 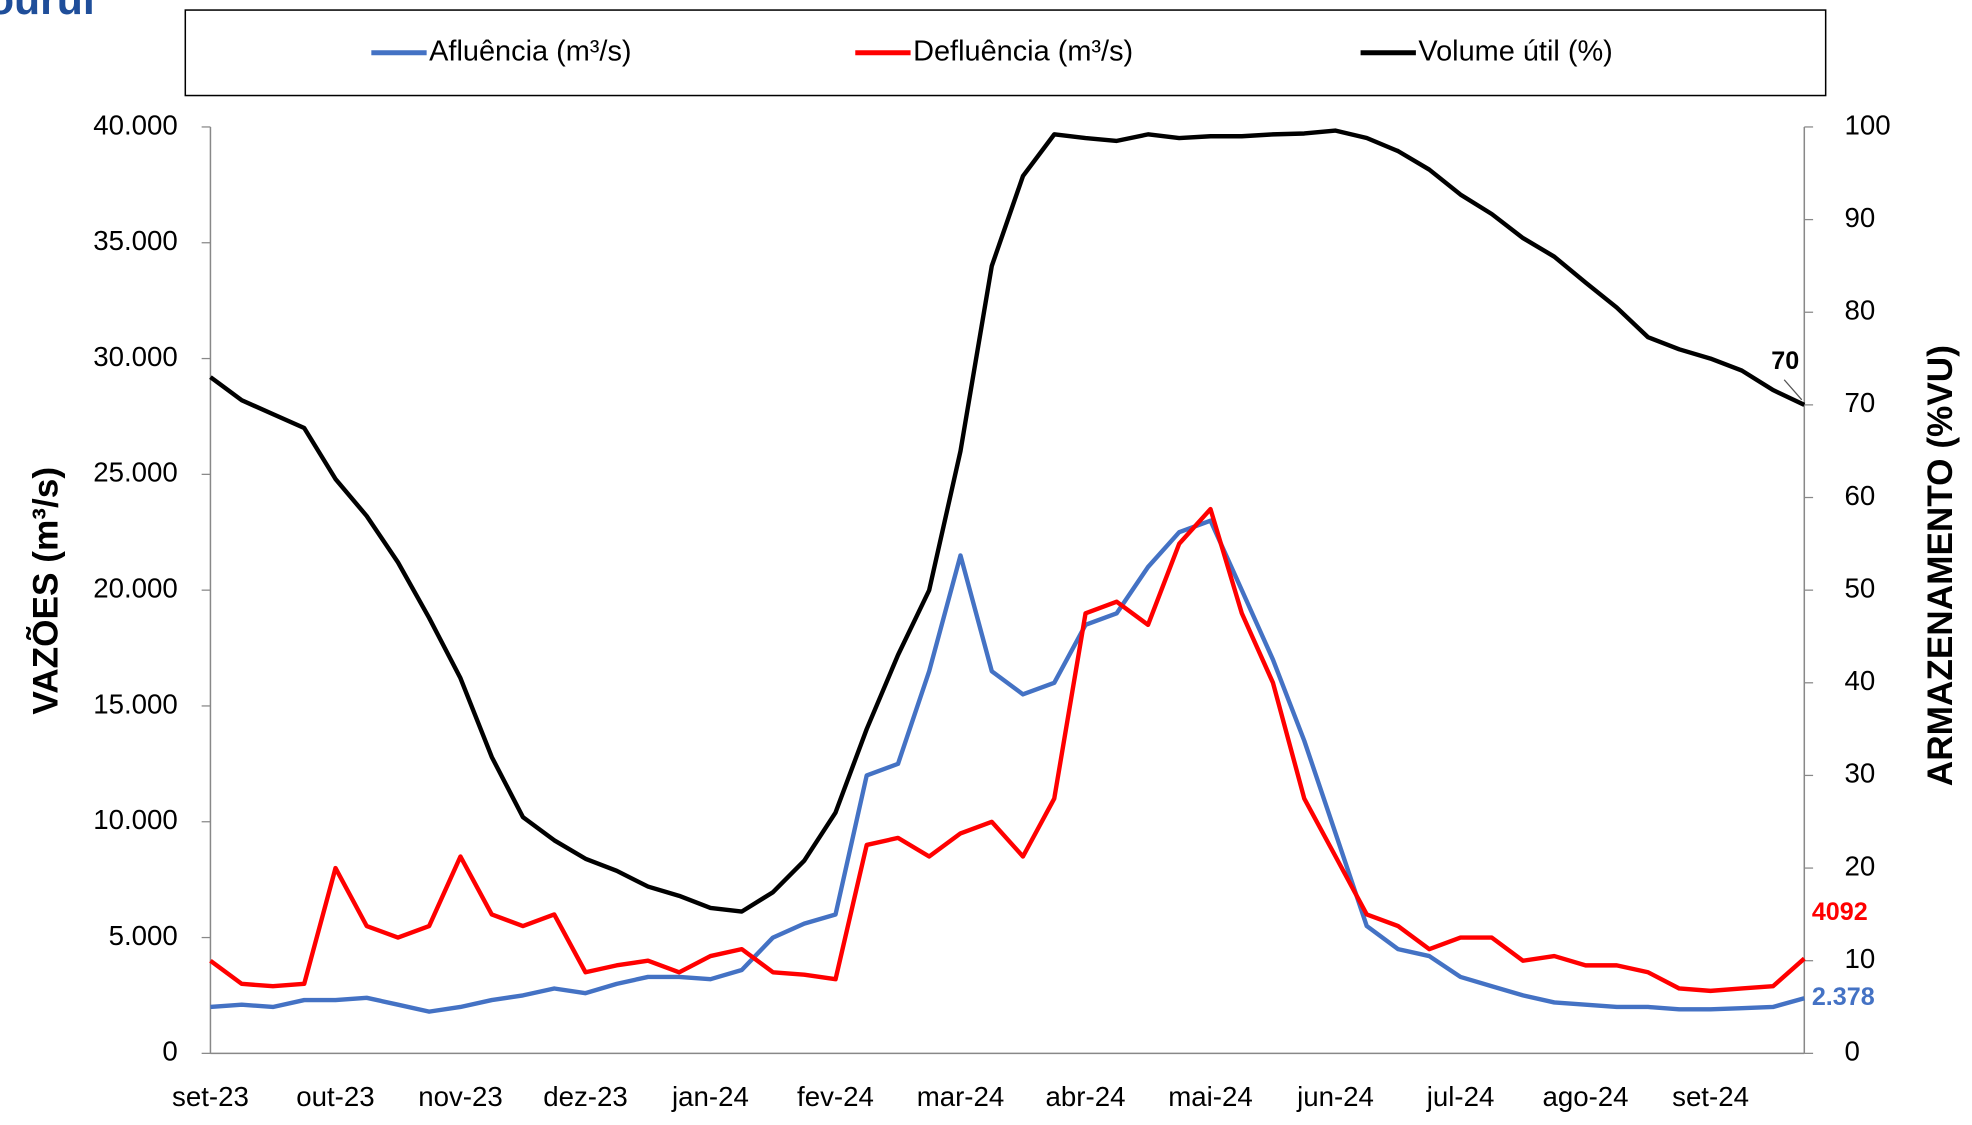 What do you see at coordinates (1585, 1096) in the screenshot?
I see `x-tick-label: ago-24` at bounding box center [1585, 1096].